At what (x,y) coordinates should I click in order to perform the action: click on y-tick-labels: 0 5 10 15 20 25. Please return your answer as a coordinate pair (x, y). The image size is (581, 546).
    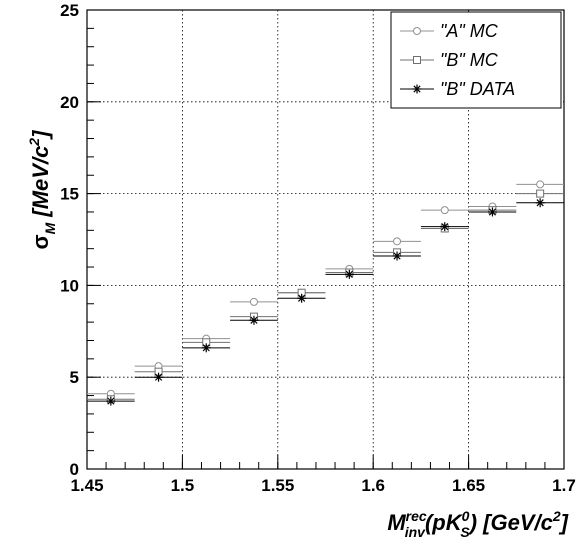
    Looking at the image, I should click on (69, 240).